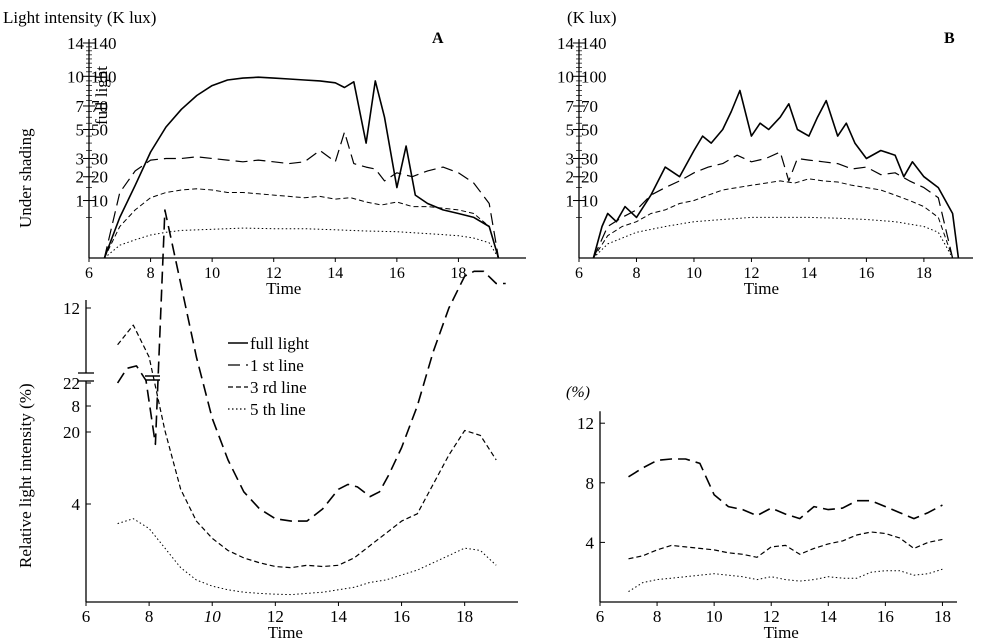 The image size is (982, 642). I want to click on panel-label: B, so click(949, 38).